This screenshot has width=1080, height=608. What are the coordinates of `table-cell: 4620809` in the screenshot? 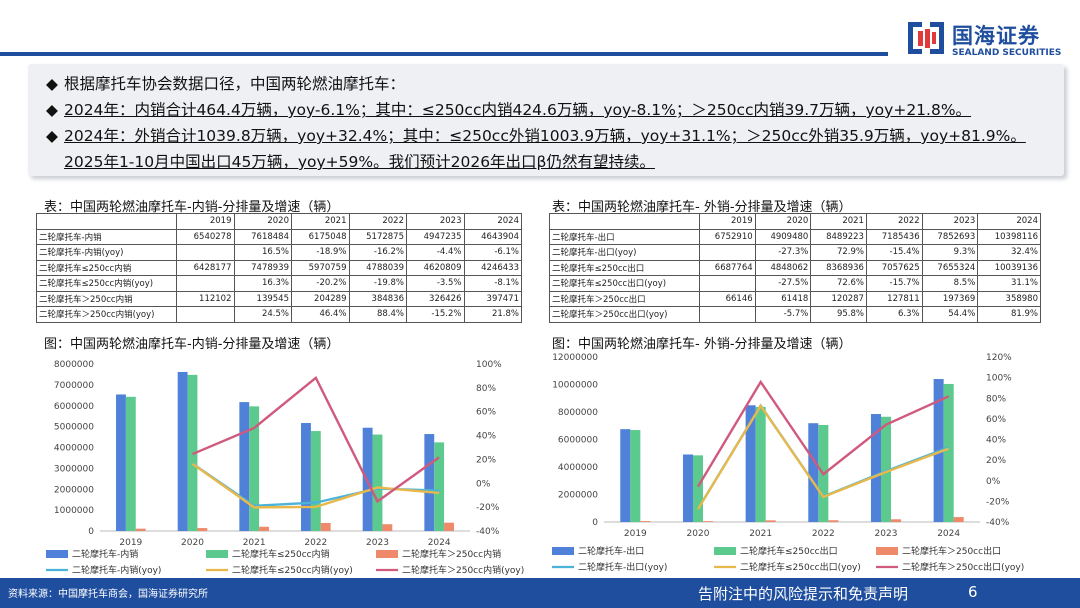 It's located at (435, 267).